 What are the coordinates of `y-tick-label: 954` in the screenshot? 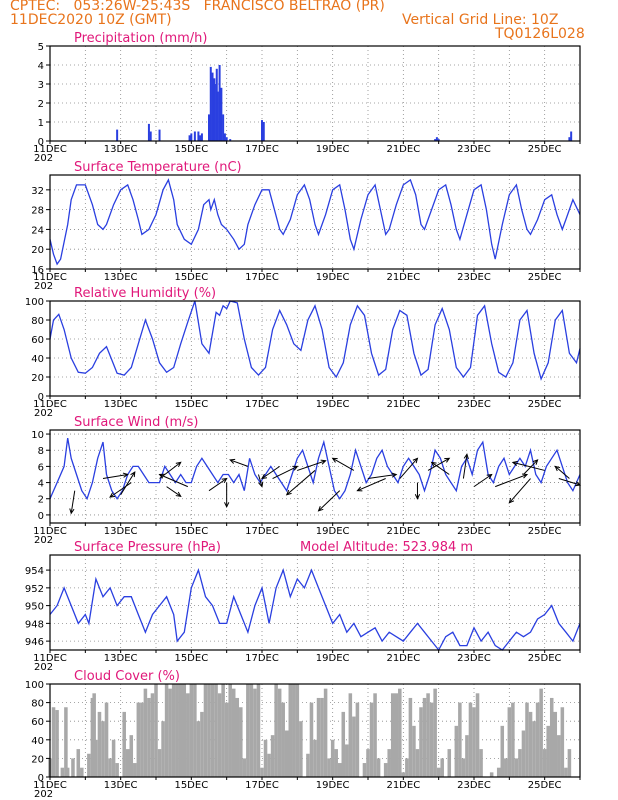 It's located at (34, 571).